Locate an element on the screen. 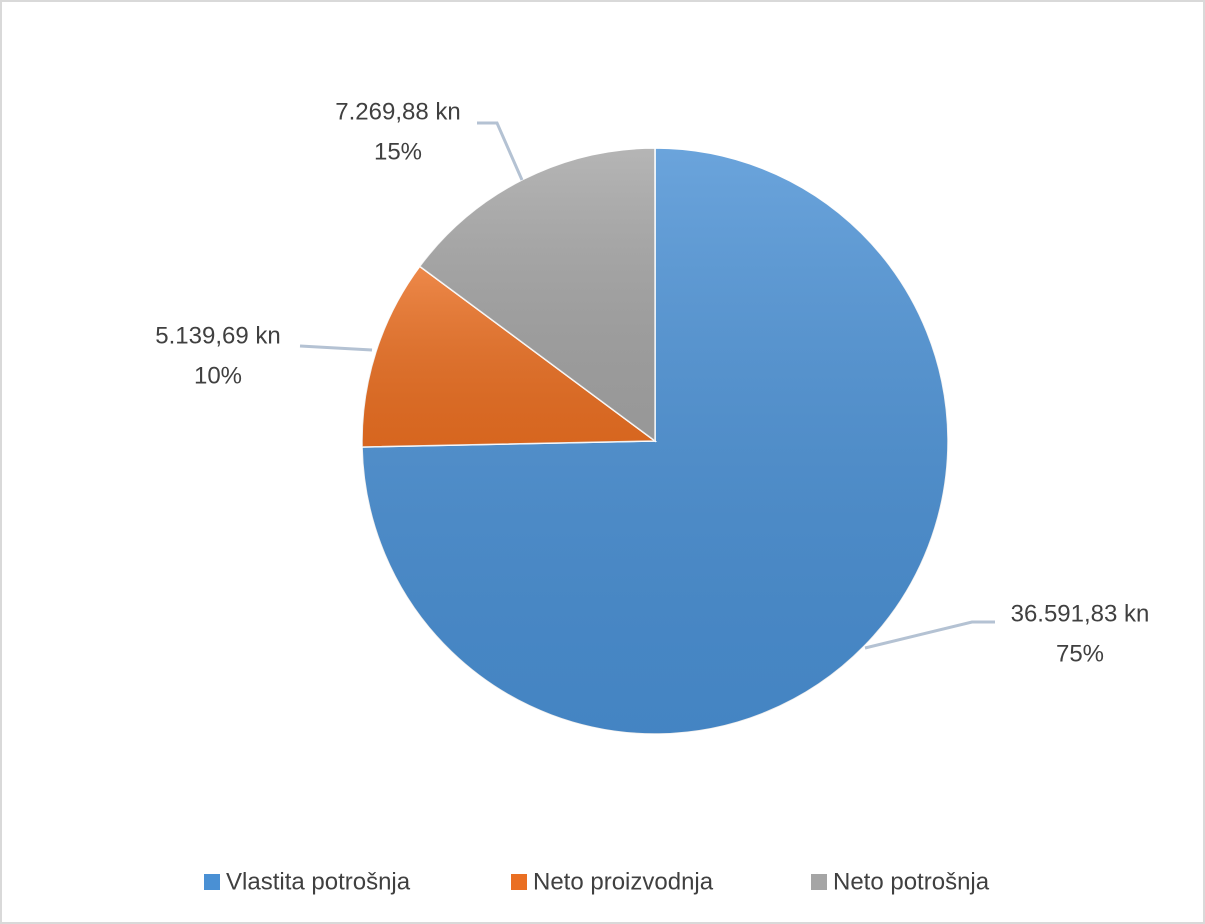  data-label: 5.139,69 kn is located at coordinates (217, 335).